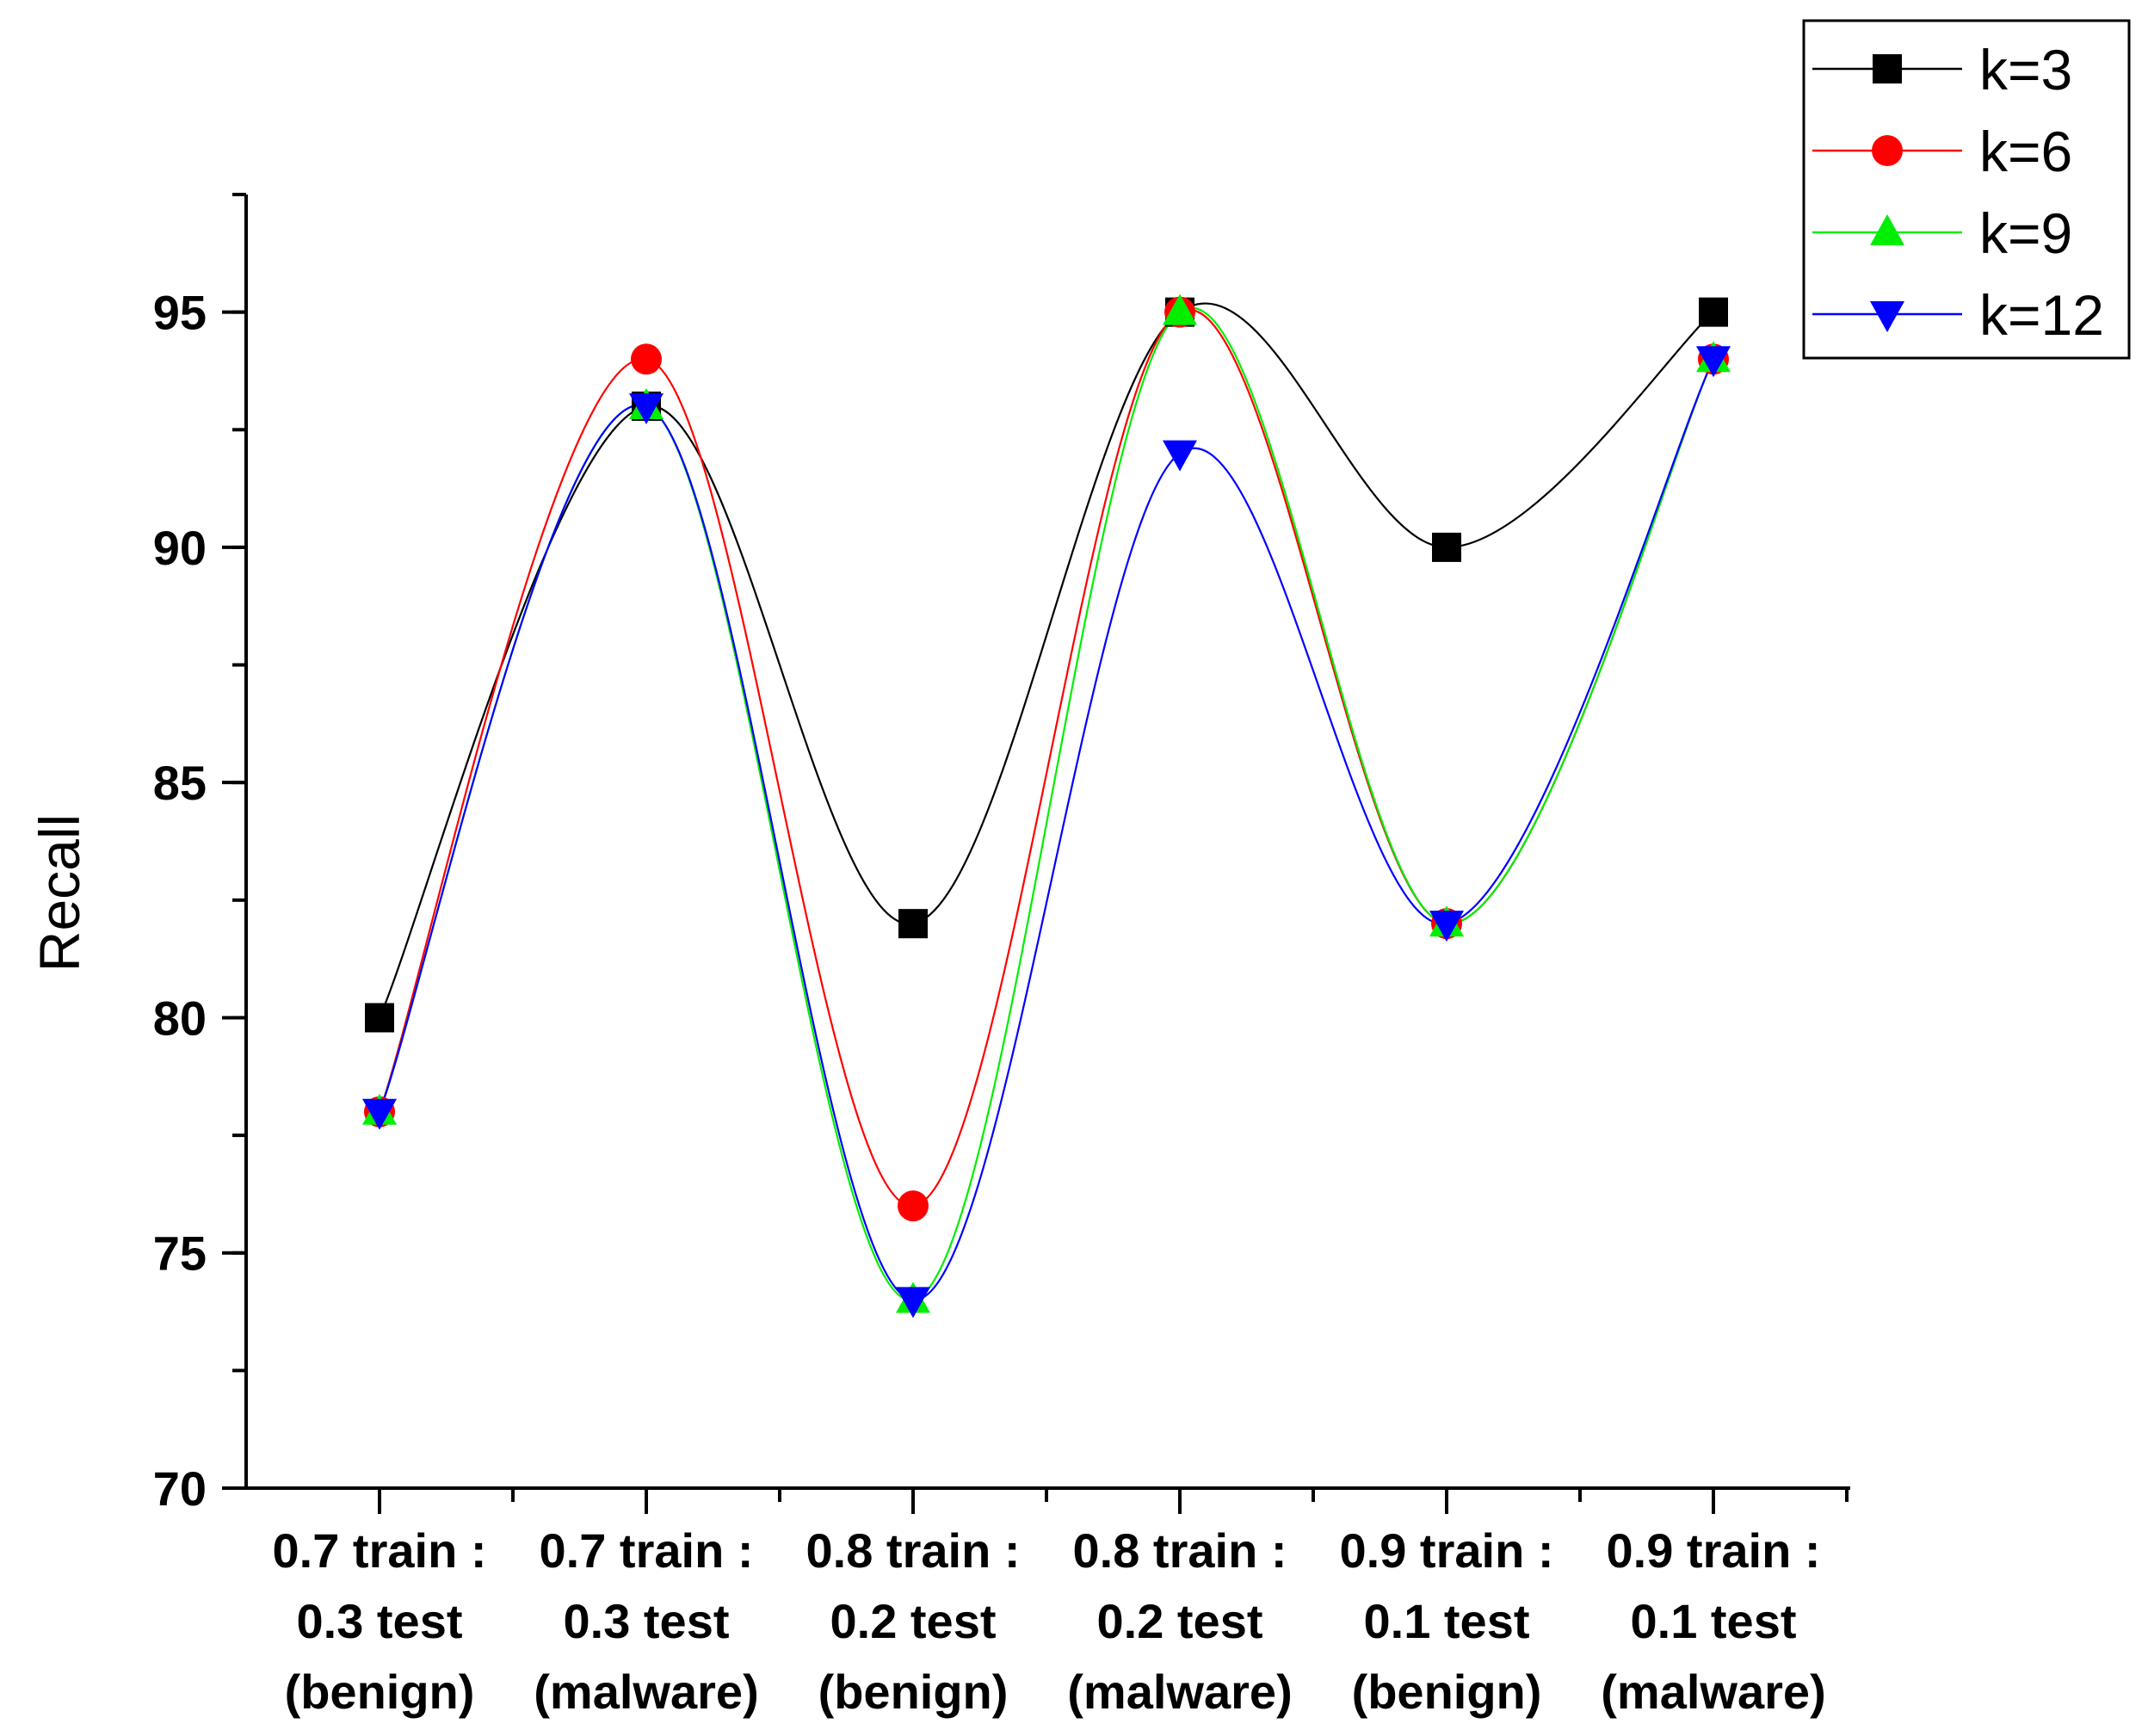 This screenshot has width=2148, height=1736. I want to click on y-tick-label: 80, so click(180, 1018).